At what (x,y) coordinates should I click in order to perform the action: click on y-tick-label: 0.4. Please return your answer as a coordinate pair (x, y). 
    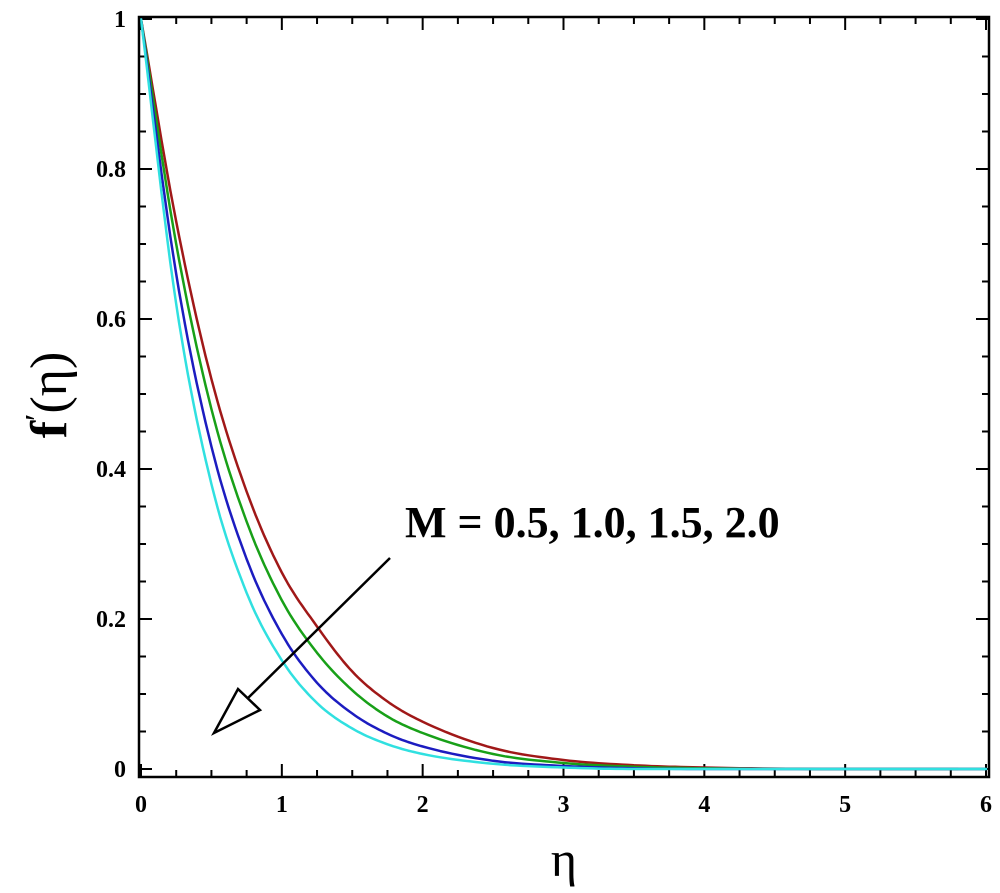
    Looking at the image, I should click on (111, 470).